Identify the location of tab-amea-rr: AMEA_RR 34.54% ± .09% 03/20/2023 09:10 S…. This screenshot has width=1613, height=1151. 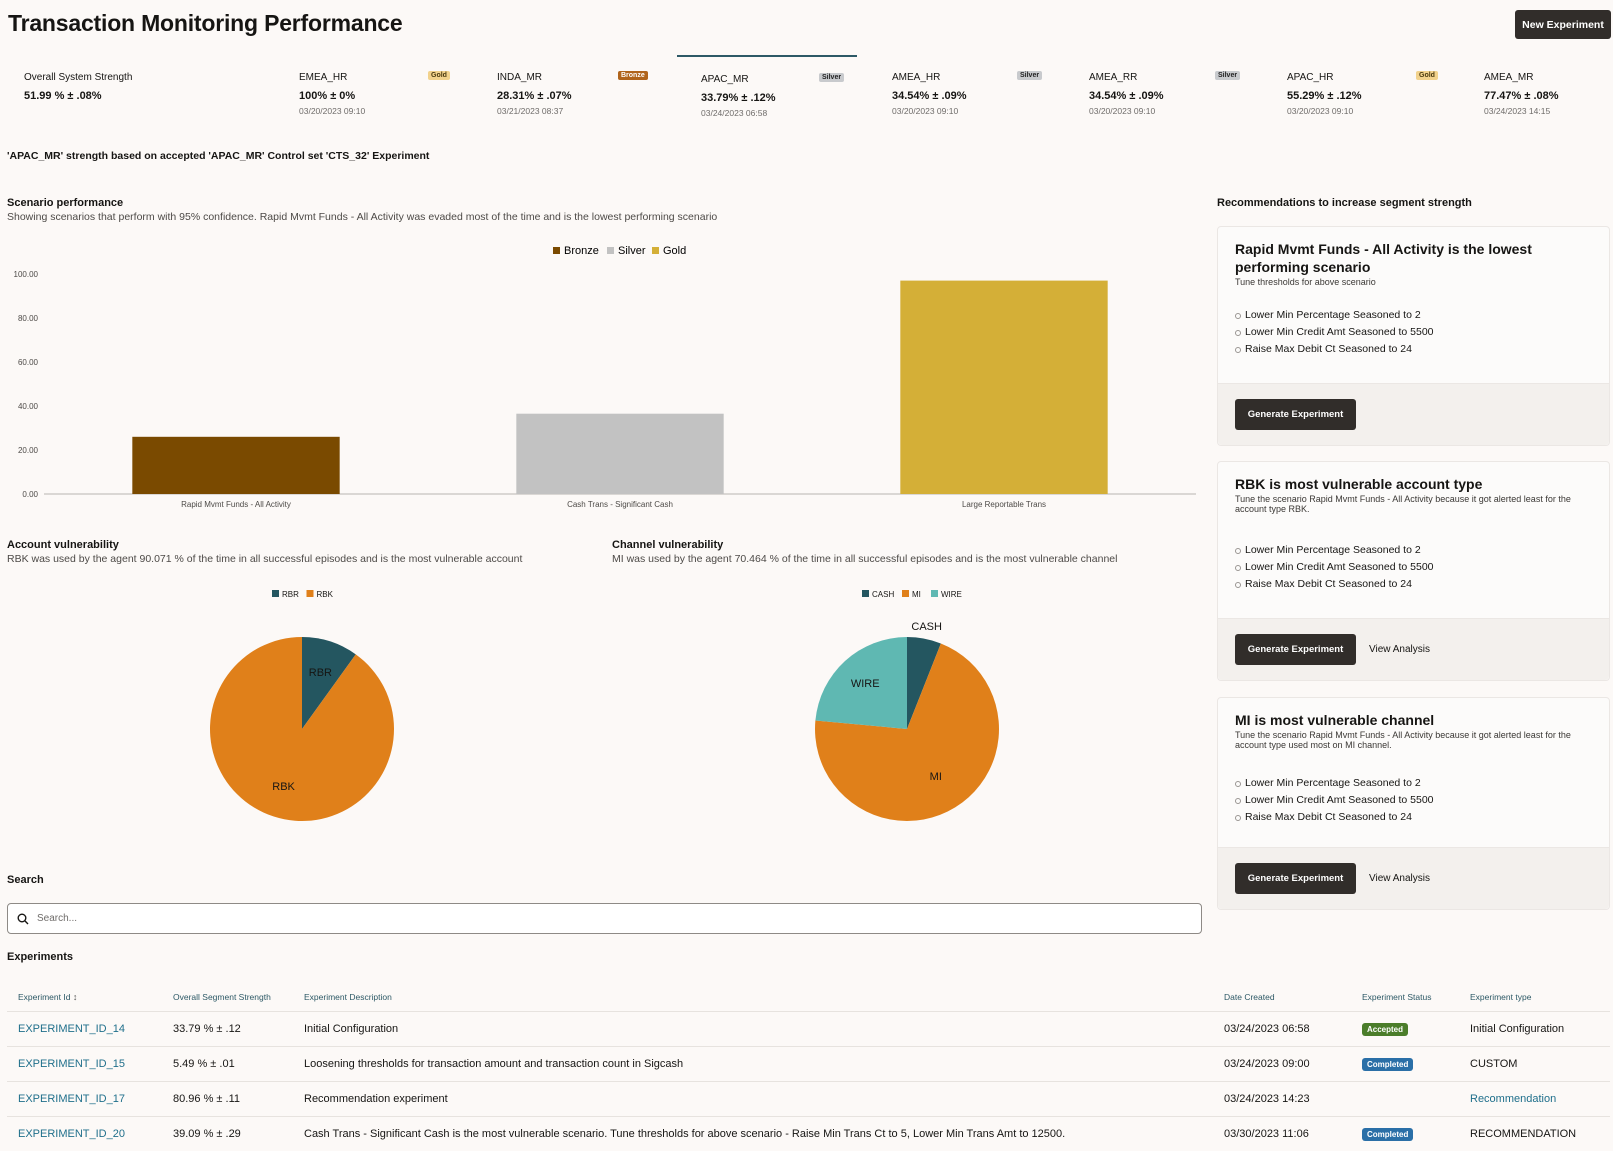
(1155, 89).